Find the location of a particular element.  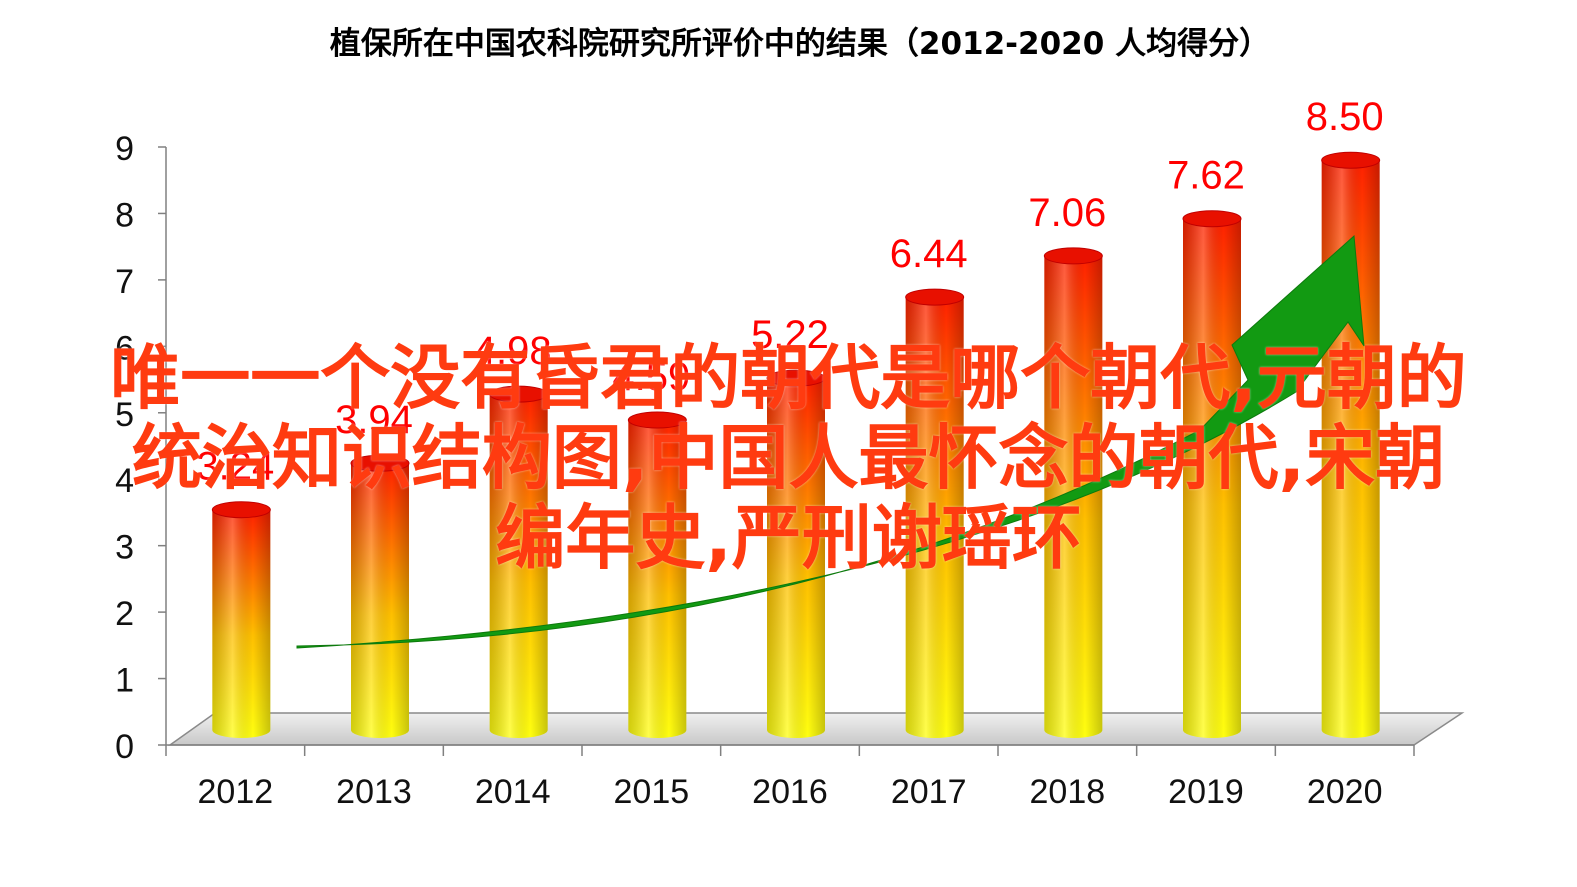

data-label: 7.62 is located at coordinates (1206, 176).